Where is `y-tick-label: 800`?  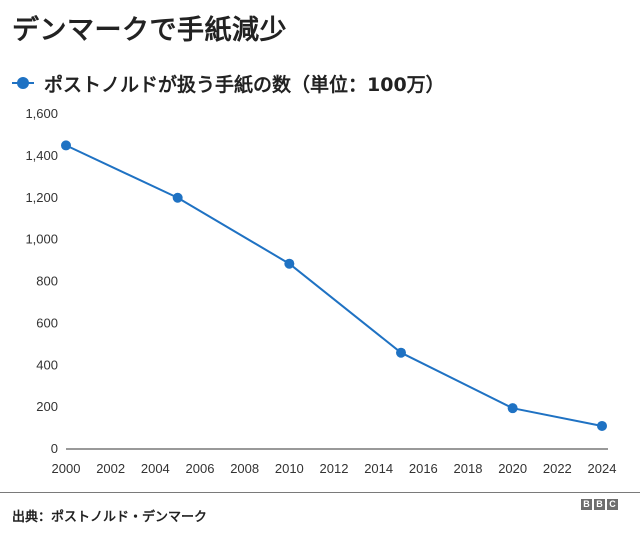 y-tick-label: 800 is located at coordinates (47, 281).